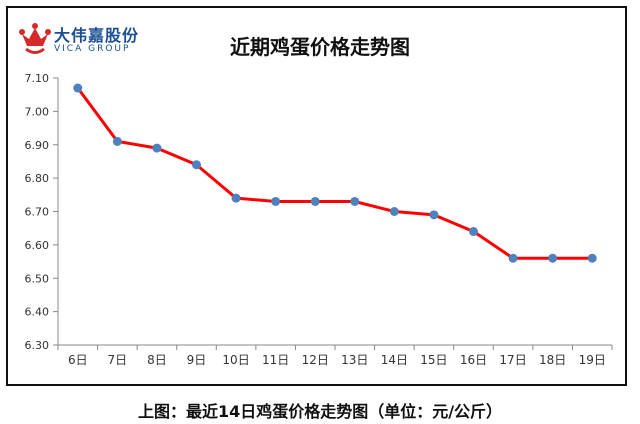 This screenshot has width=640, height=424. What do you see at coordinates (320, 47) in the screenshot?
I see `chart-title: 近期鸡蛋价格走势图` at bounding box center [320, 47].